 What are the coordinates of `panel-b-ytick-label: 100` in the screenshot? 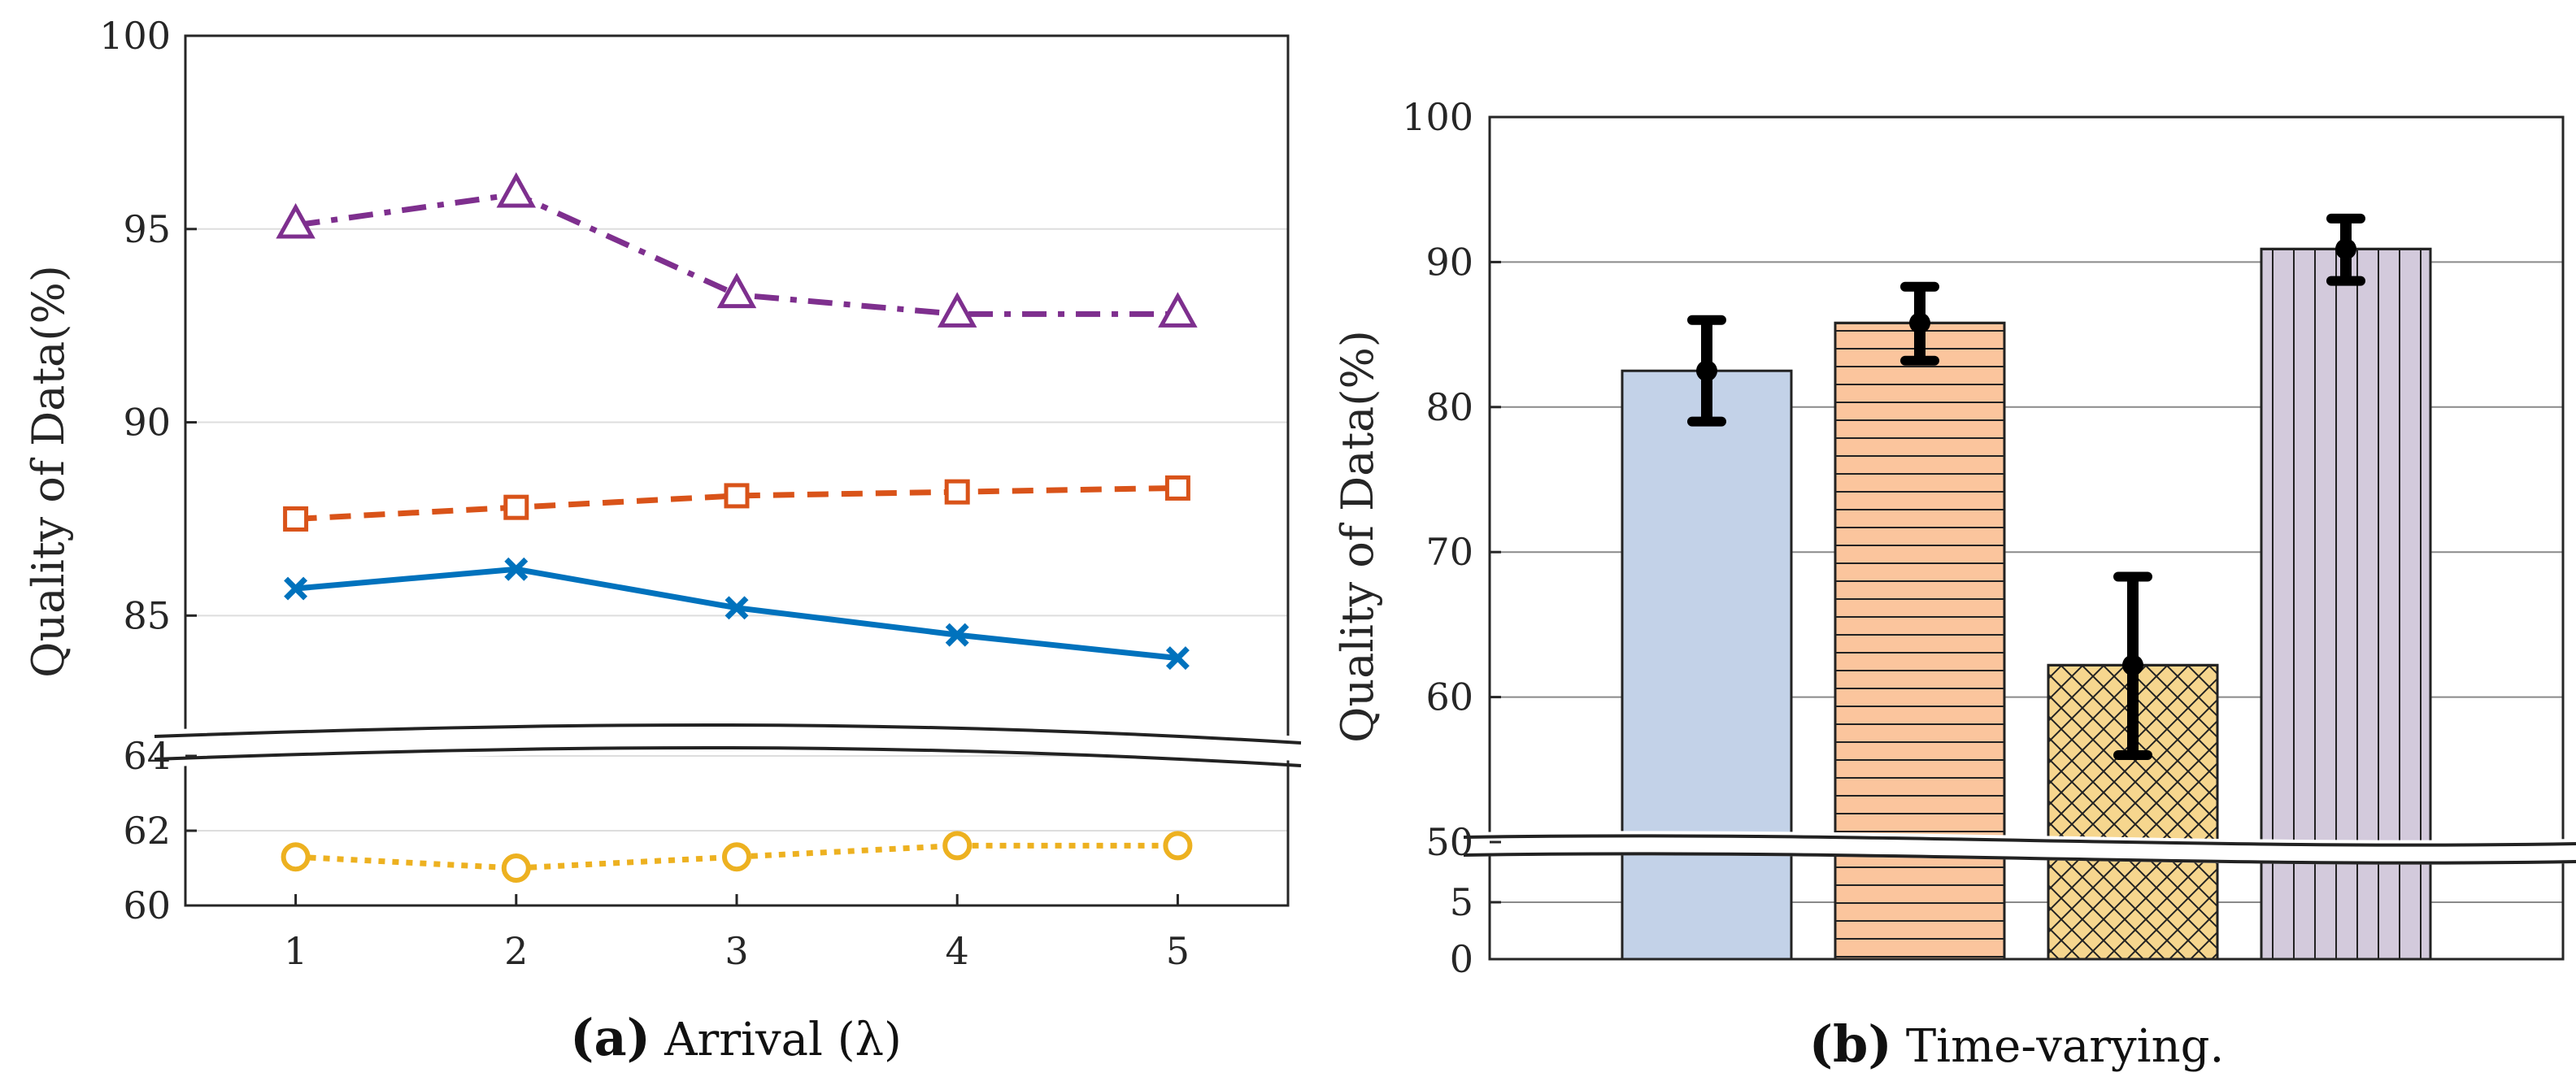 It's located at (1437, 117).